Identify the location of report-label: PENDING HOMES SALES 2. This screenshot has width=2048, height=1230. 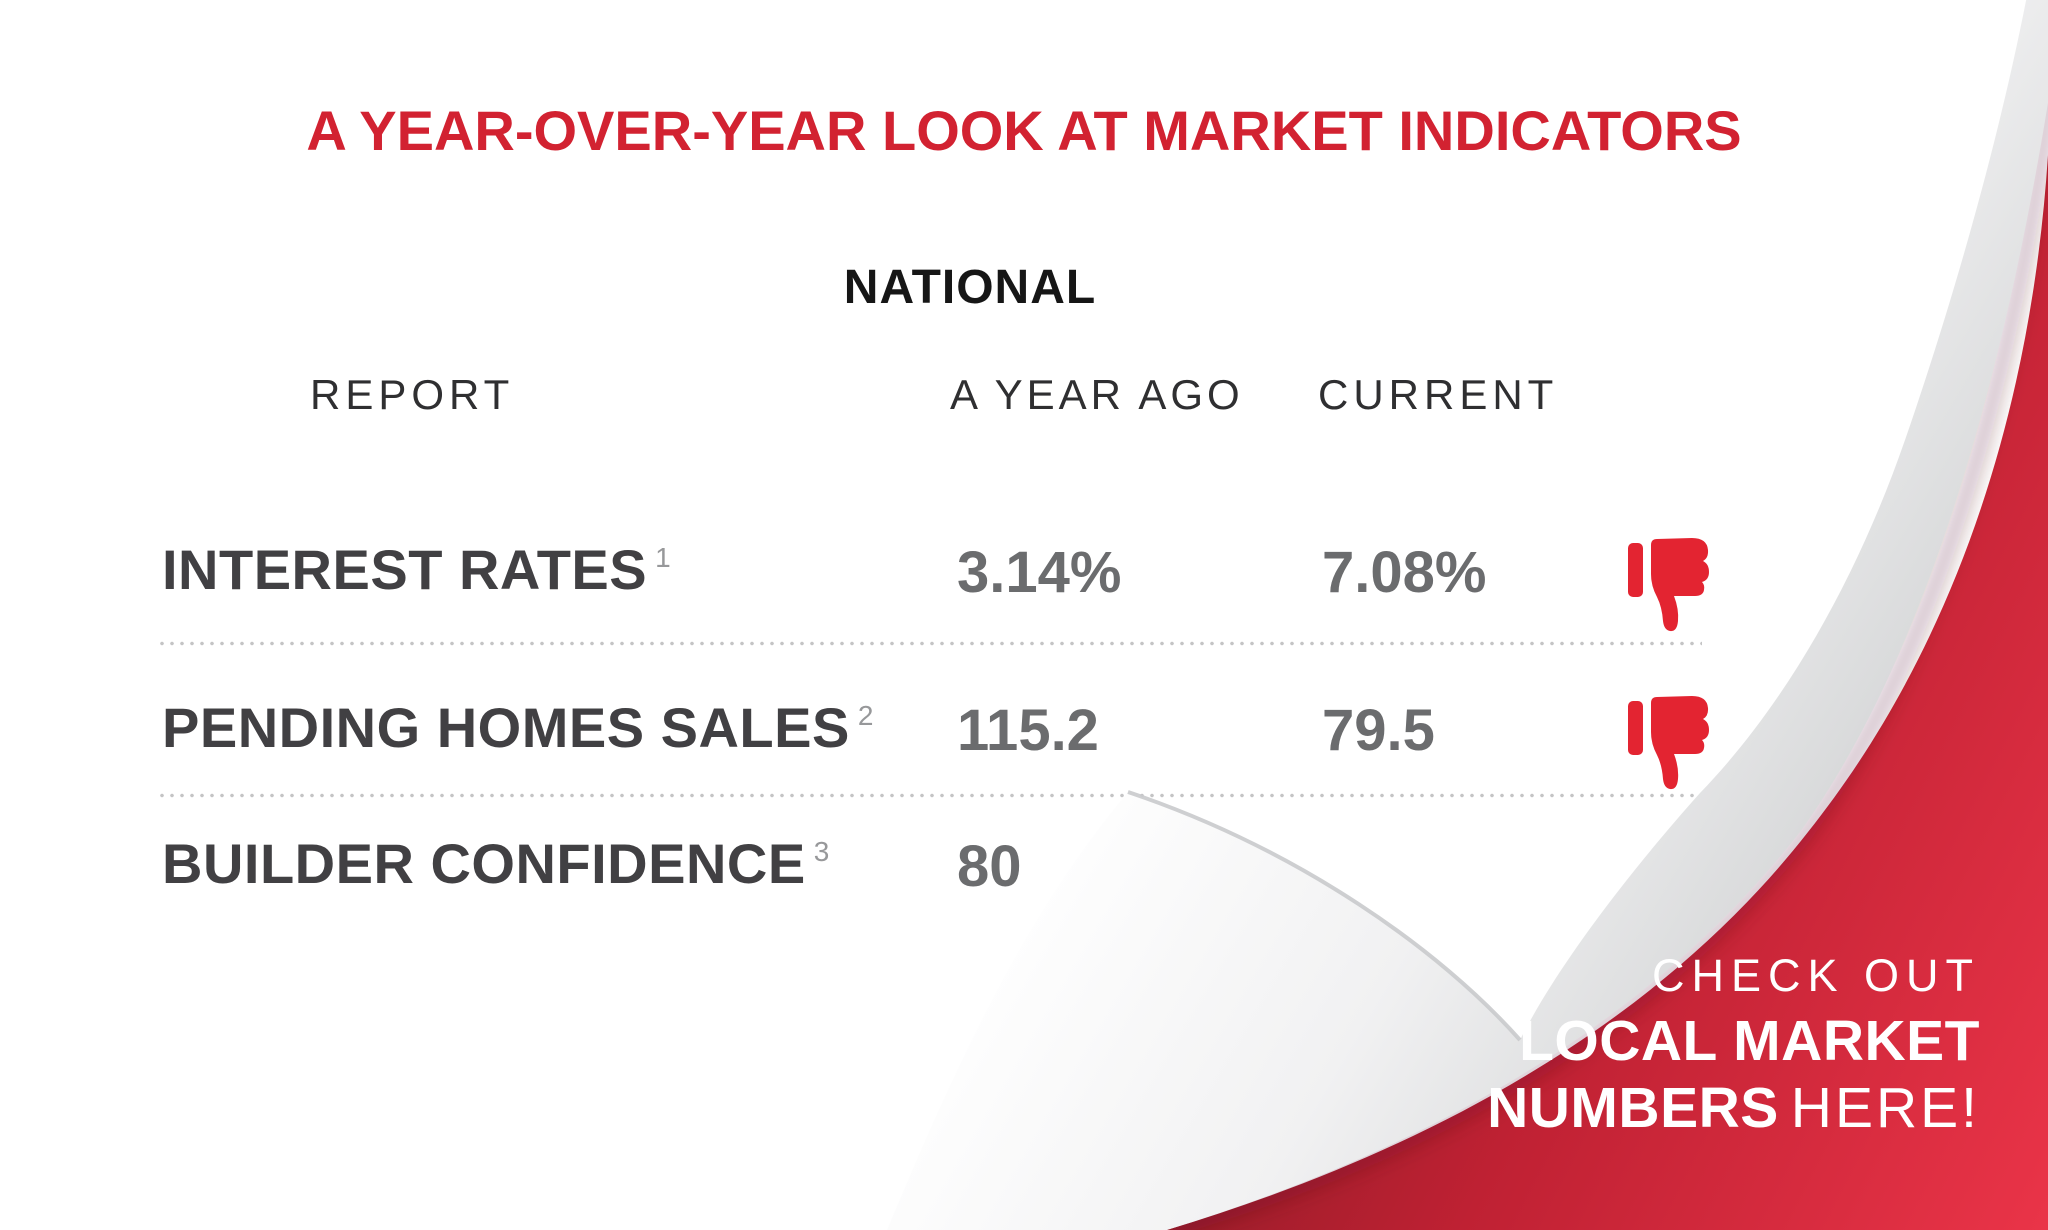
(517, 728).